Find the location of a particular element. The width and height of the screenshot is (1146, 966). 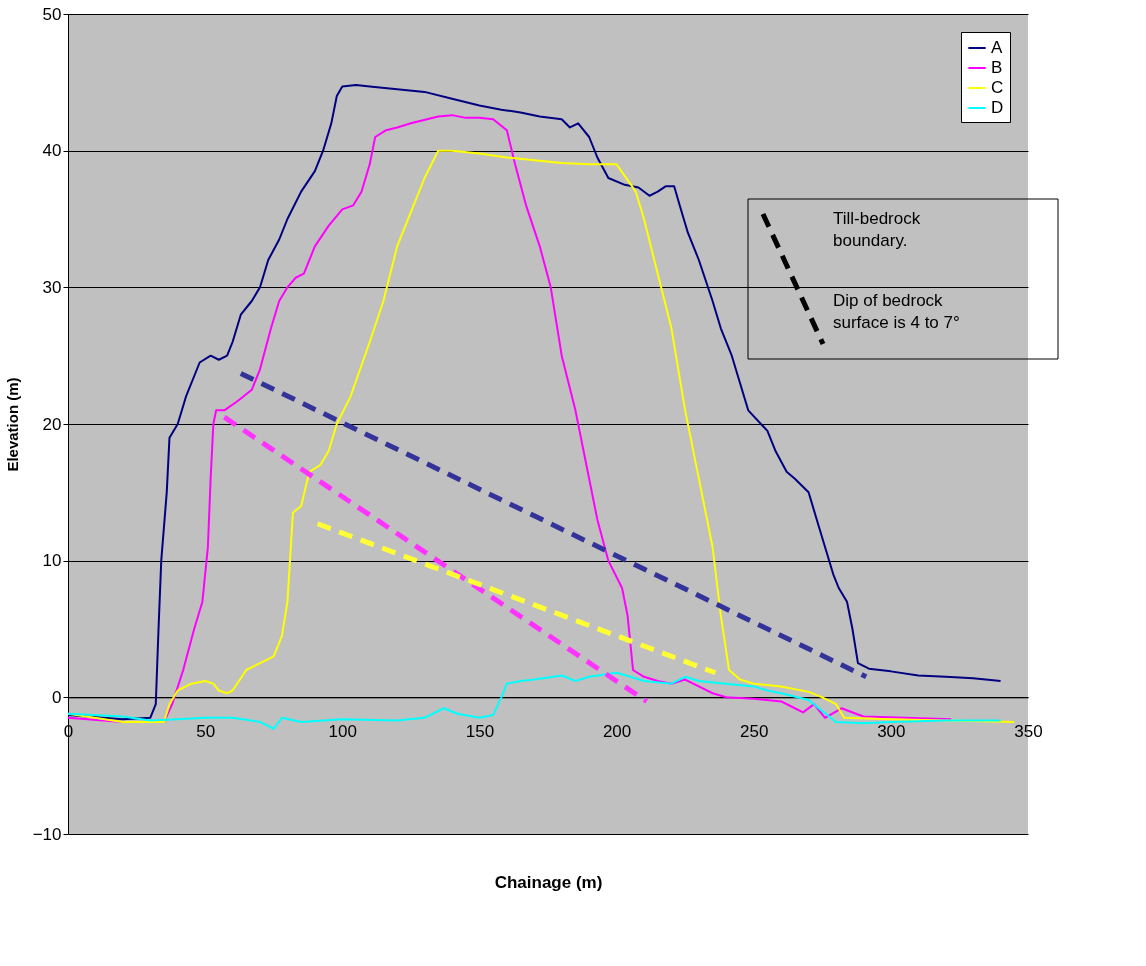

y-axis-title: Elevation (m) is located at coordinates (12, 424).